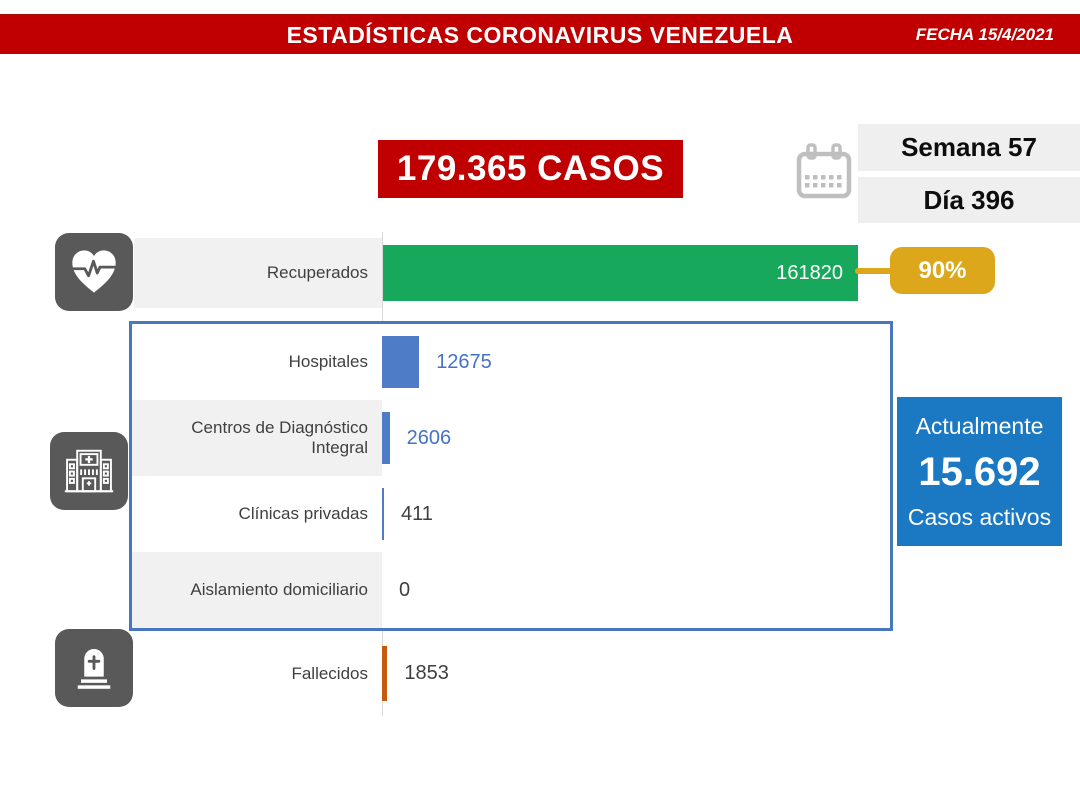  I want to click on day-badge: Día 396, so click(969, 200).